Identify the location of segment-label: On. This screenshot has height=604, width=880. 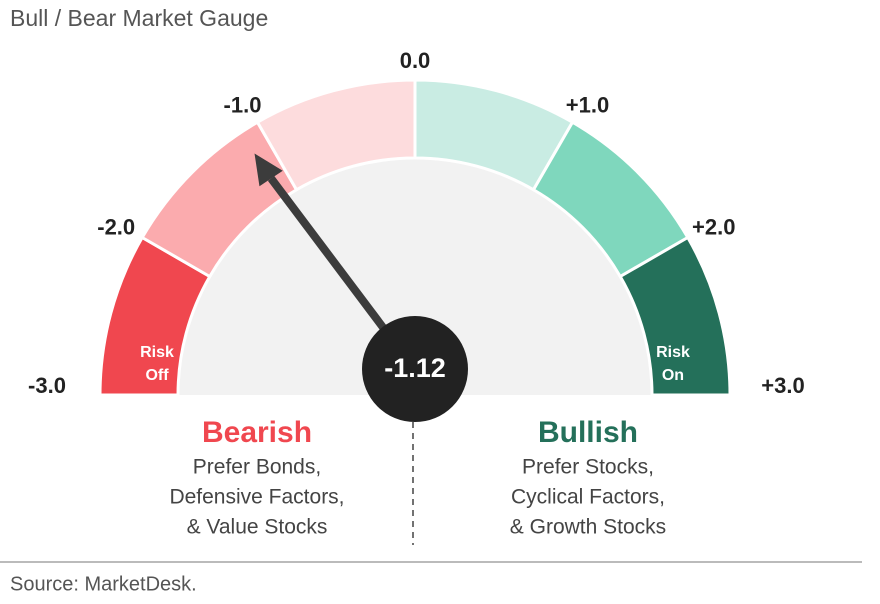
(673, 375).